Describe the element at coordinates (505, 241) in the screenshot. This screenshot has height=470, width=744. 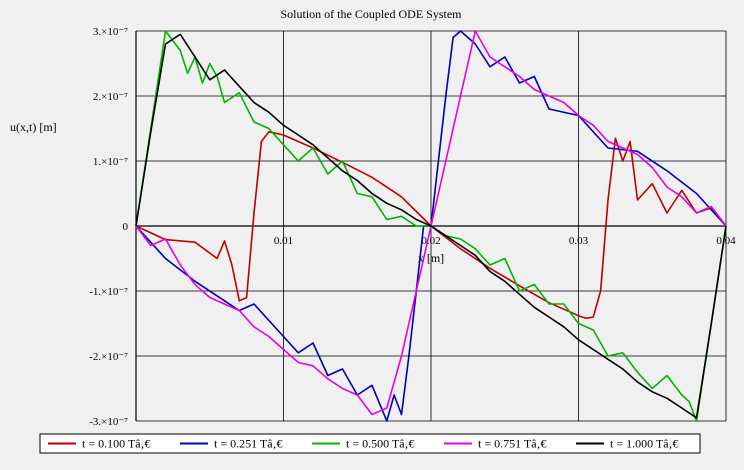
I see `x-tick-labels: 0.01 0.02 0.03 0.04` at that location.